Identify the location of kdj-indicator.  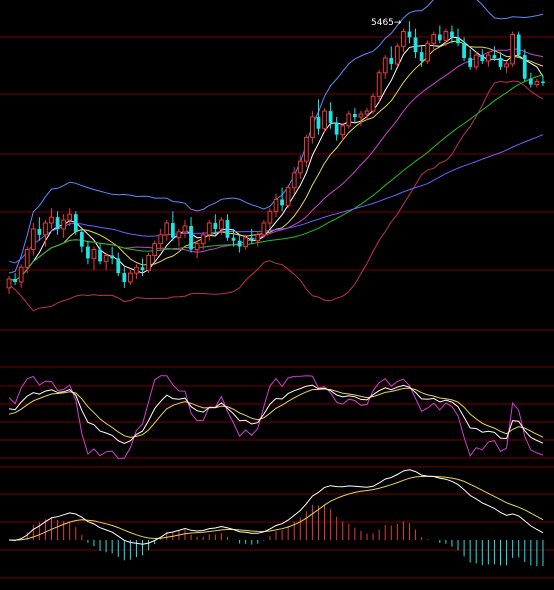
(276, 417).